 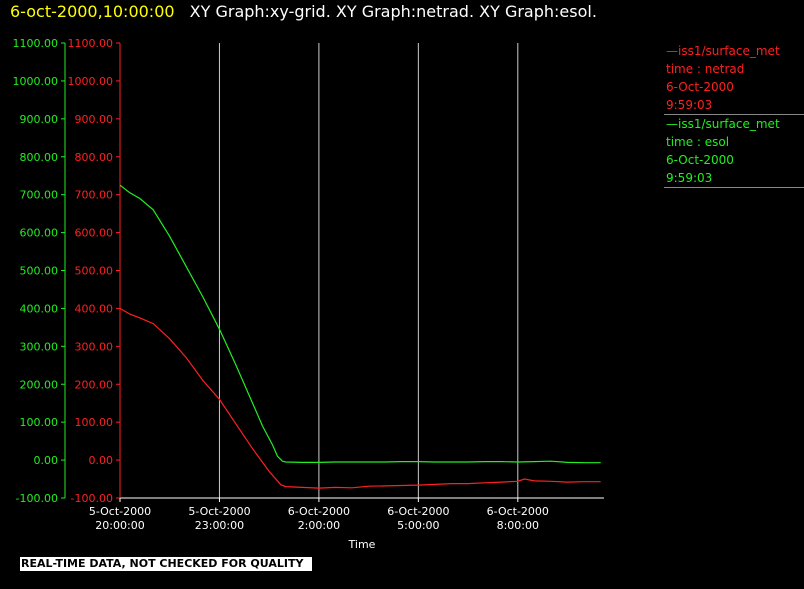 What do you see at coordinates (39, 308) in the screenshot?
I see `y-tick-label-esol: 400.00` at bounding box center [39, 308].